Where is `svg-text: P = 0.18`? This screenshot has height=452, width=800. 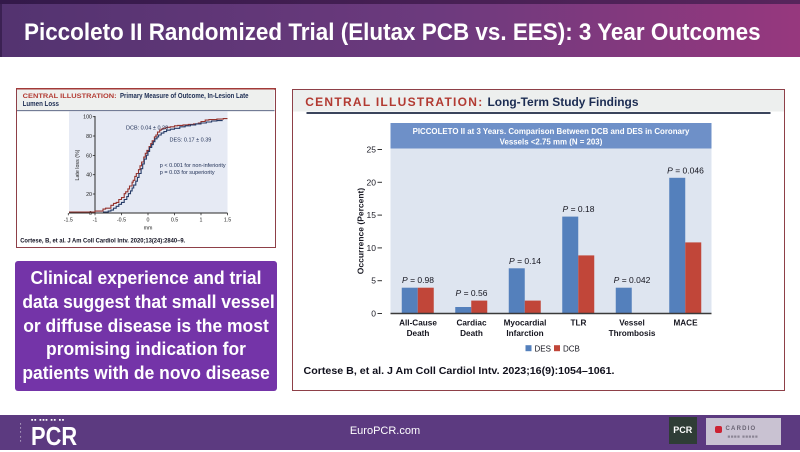 svg-text: P = 0.18 is located at coordinates (578, 209).